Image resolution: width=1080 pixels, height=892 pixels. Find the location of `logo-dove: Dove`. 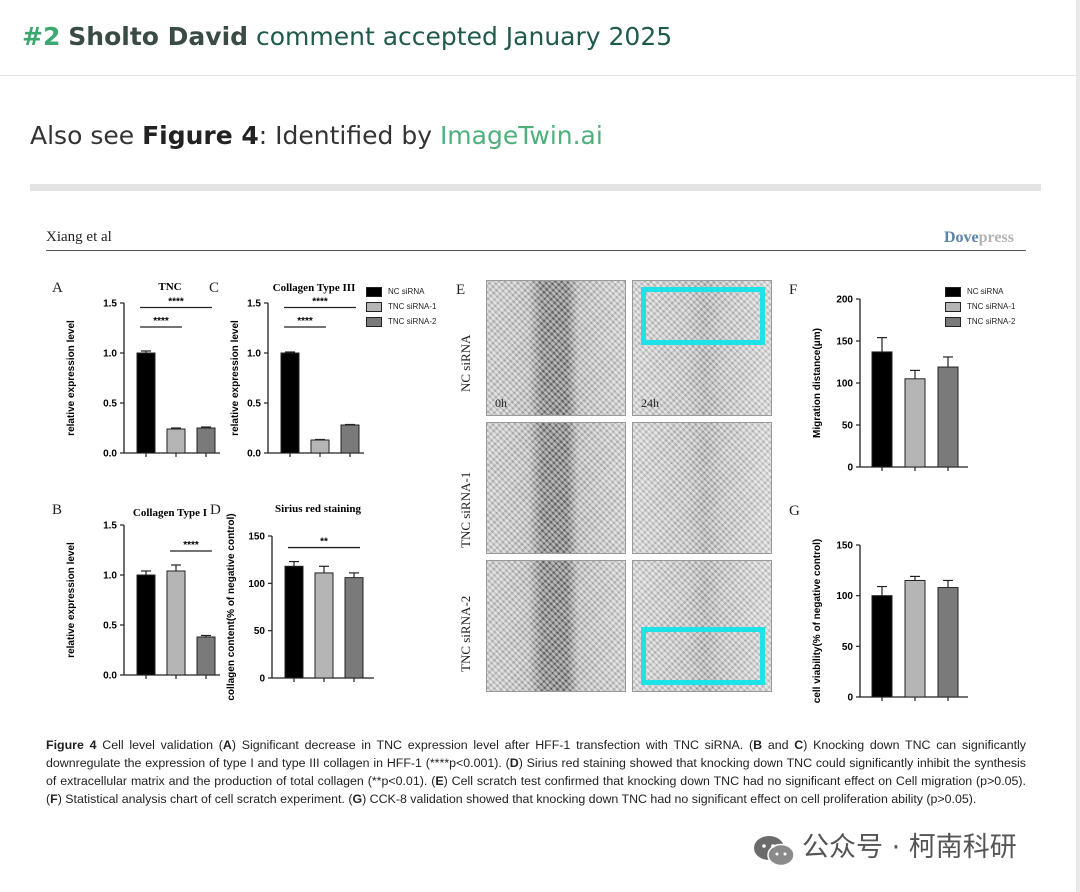

logo-dove: Dove is located at coordinates (961, 237).